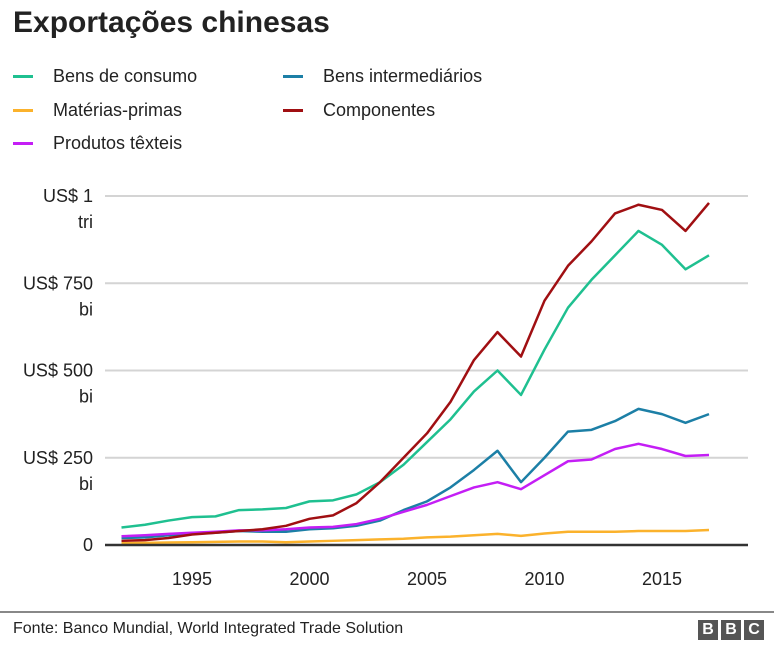 The height and width of the screenshot is (647, 774). Describe the element at coordinates (88, 545) in the screenshot. I see `y-tick-label: 0` at that location.